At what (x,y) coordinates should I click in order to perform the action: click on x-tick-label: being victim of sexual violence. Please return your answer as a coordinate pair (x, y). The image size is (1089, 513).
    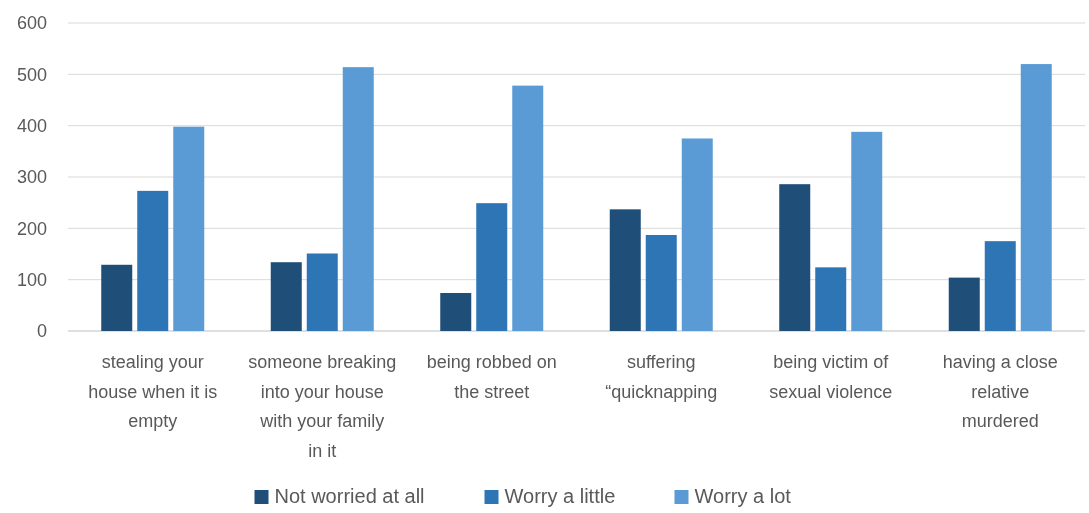
    Looking at the image, I should click on (831, 377).